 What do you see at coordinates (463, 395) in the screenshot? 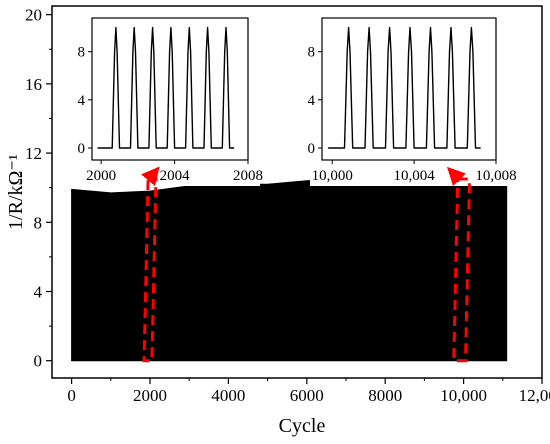
I see `x-tick-label: 10,000` at bounding box center [463, 395].